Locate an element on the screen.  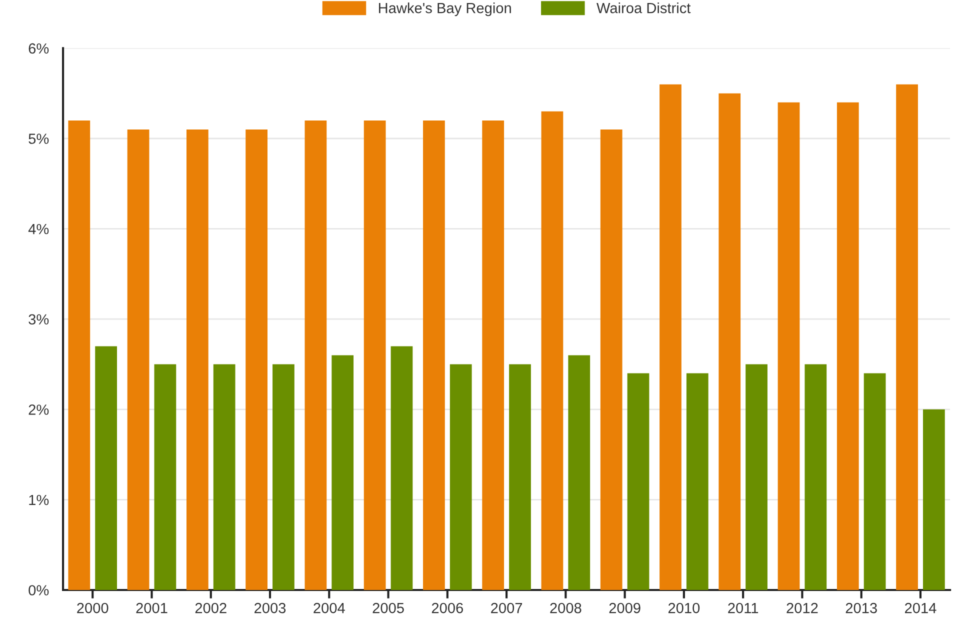
x-tick-label: 2002 is located at coordinates (210, 608).